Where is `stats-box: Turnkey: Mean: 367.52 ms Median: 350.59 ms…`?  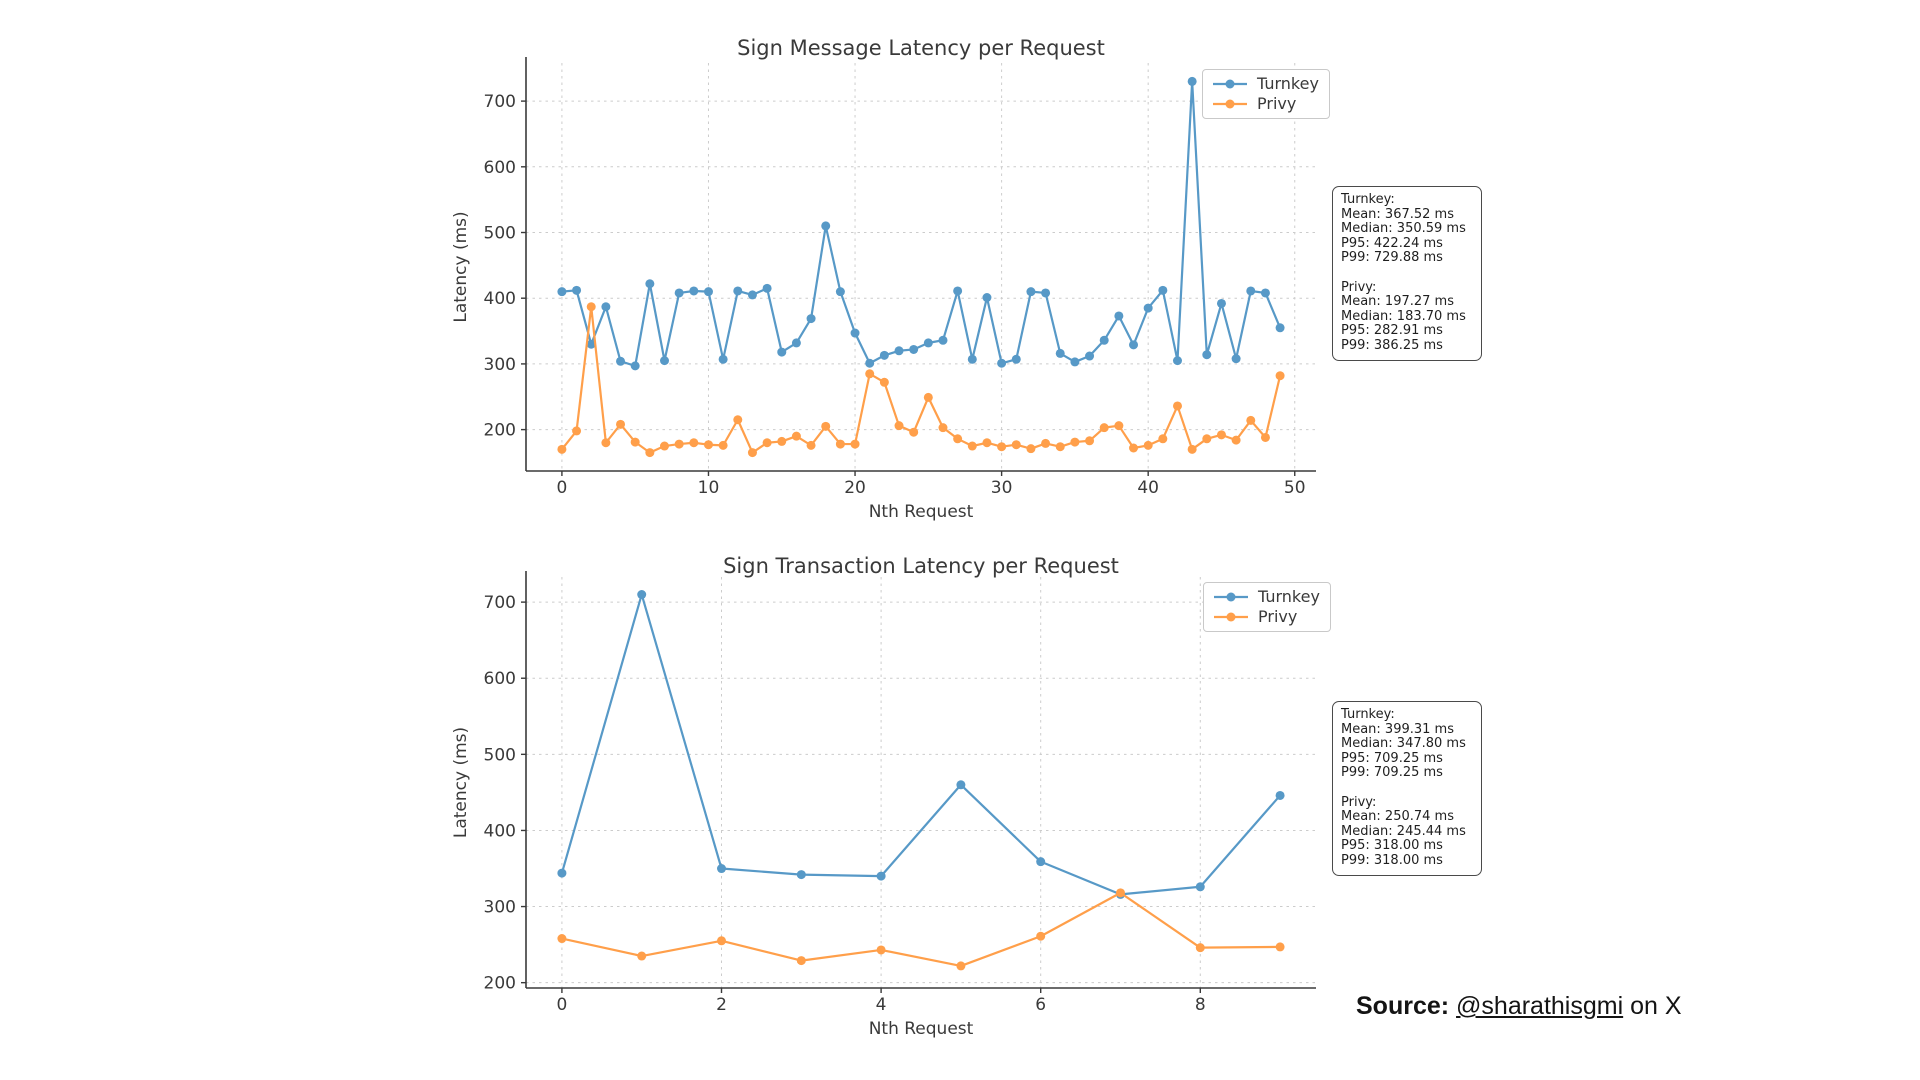
stats-box: Turnkey: Mean: 367.52 ms Median: 350.59 ms… is located at coordinates (1407, 273).